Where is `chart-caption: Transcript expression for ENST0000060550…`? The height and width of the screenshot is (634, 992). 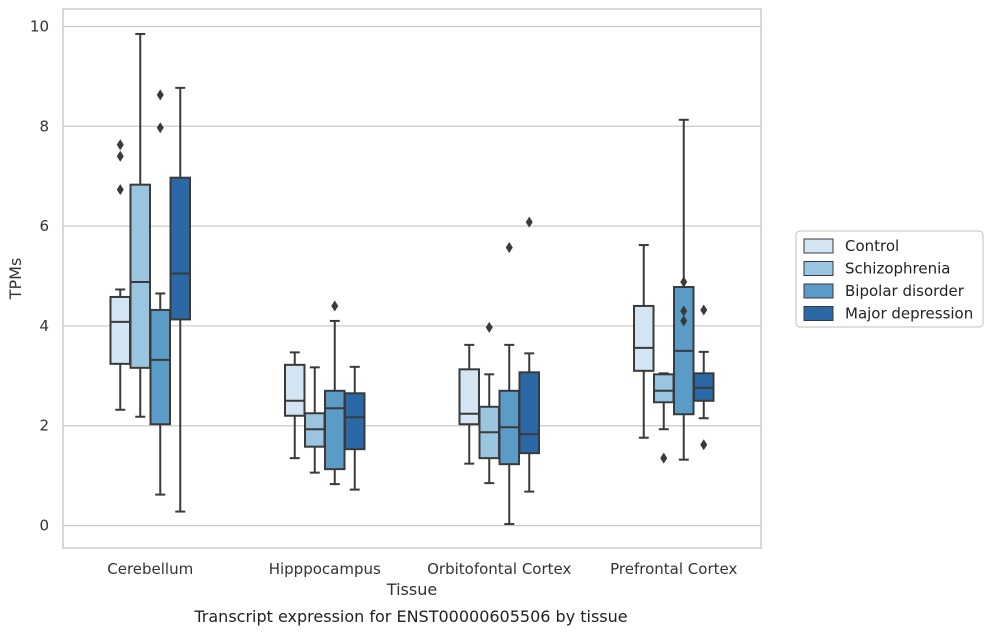 chart-caption: Transcript expression for ENST0000060550… is located at coordinates (410, 616).